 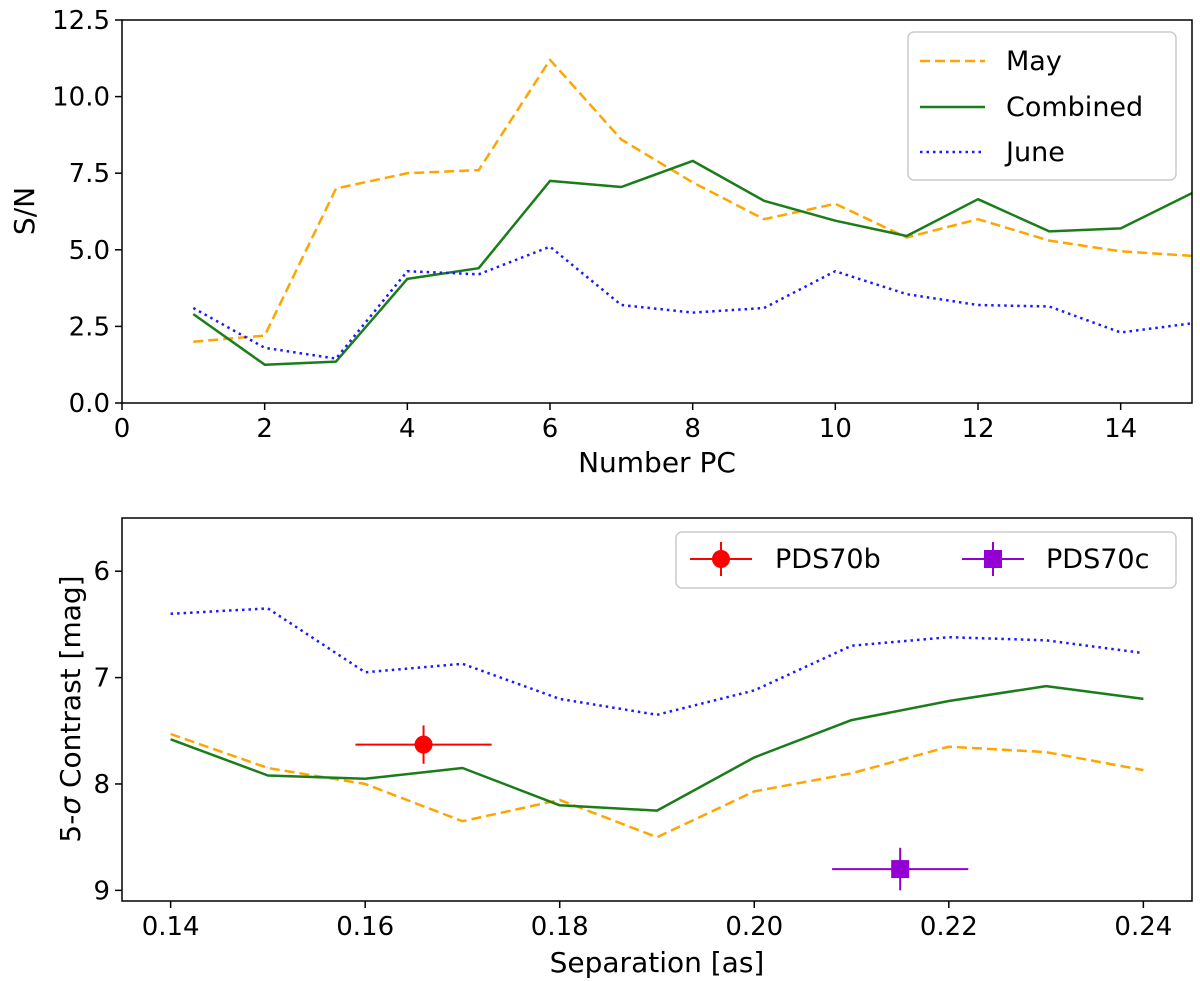 What do you see at coordinates (1034, 152) in the screenshot?
I see `legend-label-june: June` at bounding box center [1034, 152].